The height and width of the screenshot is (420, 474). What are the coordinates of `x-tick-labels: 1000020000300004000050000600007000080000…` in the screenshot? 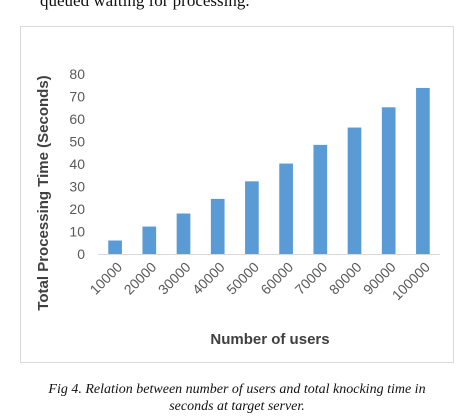 It's located at (259, 281).